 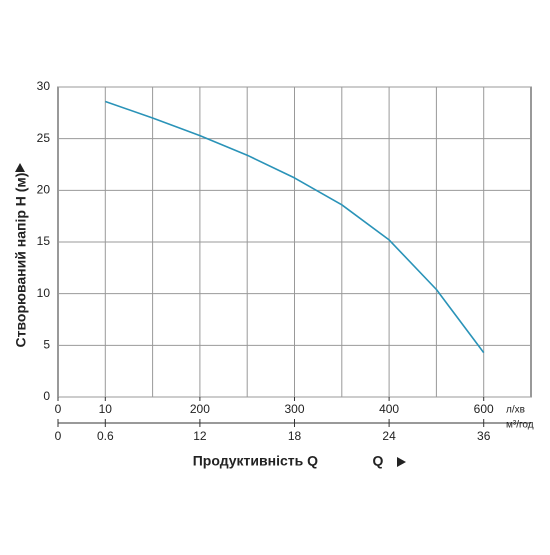 What do you see at coordinates (520, 425) in the screenshot?
I see `x2-unit: м³/год` at bounding box center [520, 425].